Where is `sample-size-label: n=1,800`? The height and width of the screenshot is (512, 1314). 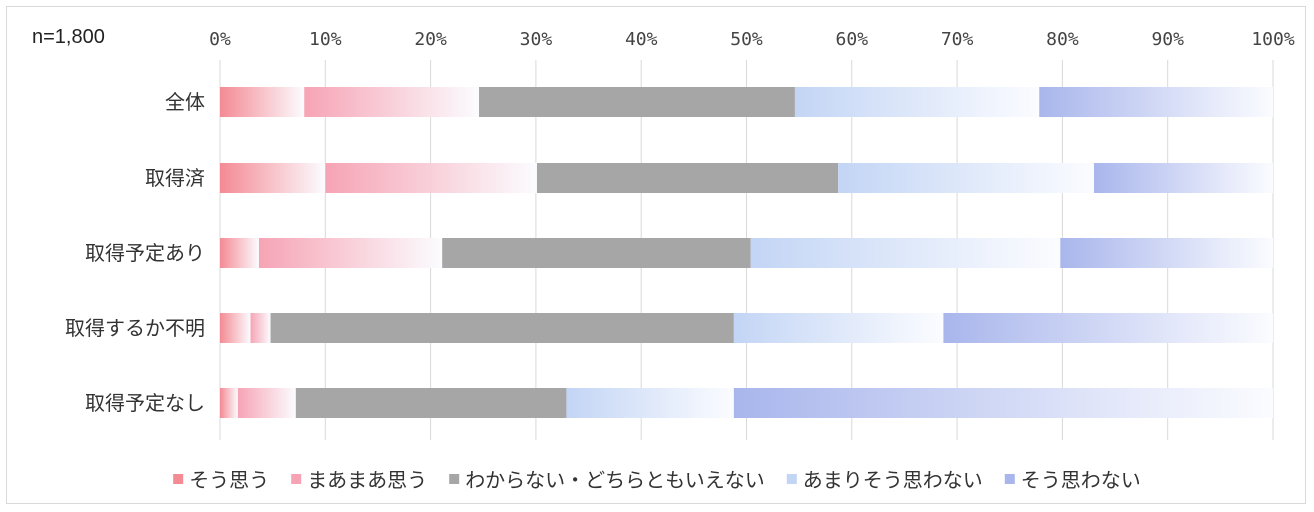 sample-size-label: n=1,800 is located at coordinates (68, 37).